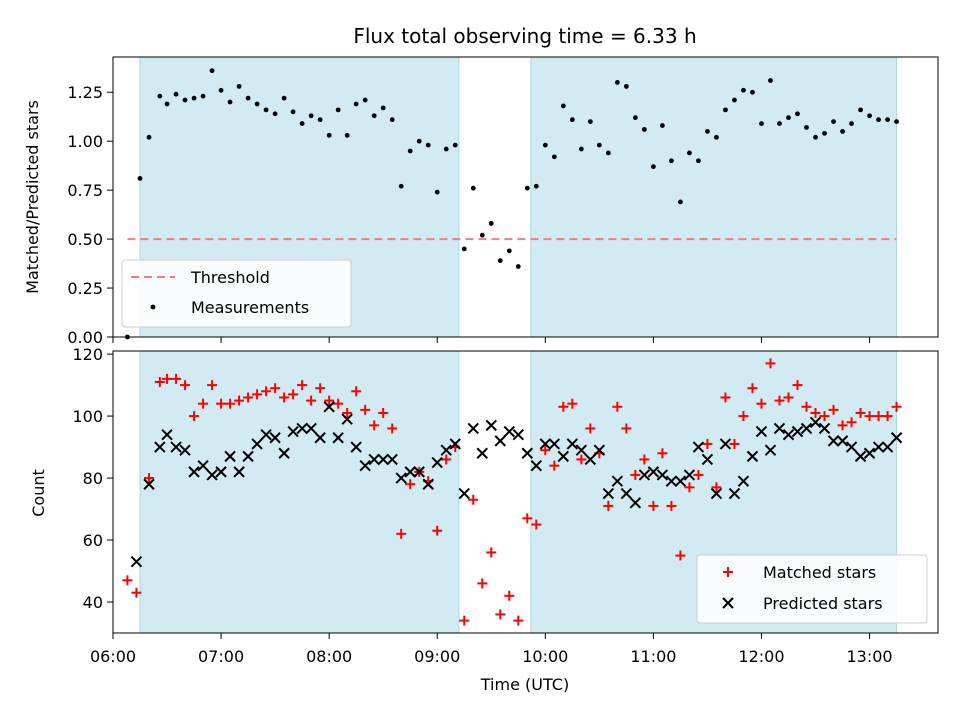 The height and width of the screenshot is (720, 960). Describe the element at coordinates (85, 239) in the screenshot. I see `y-tick-label: 0.50` at that location.